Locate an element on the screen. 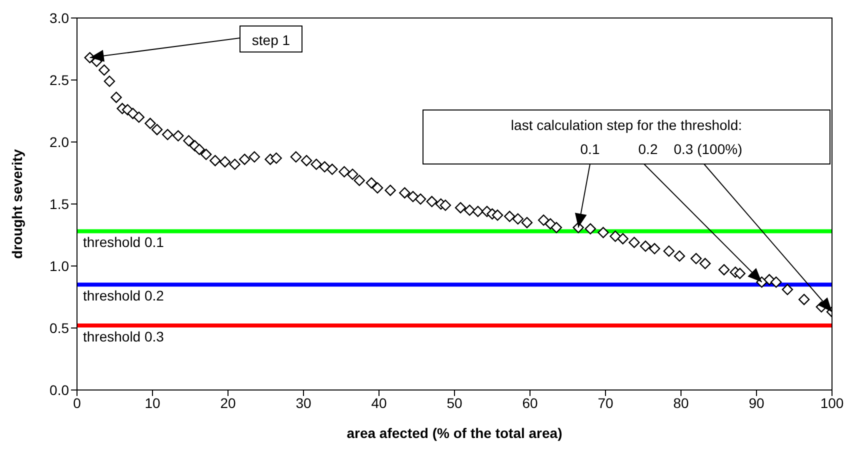  ref-line-label: threshold 0.3 is located at coordinates (123, 336).